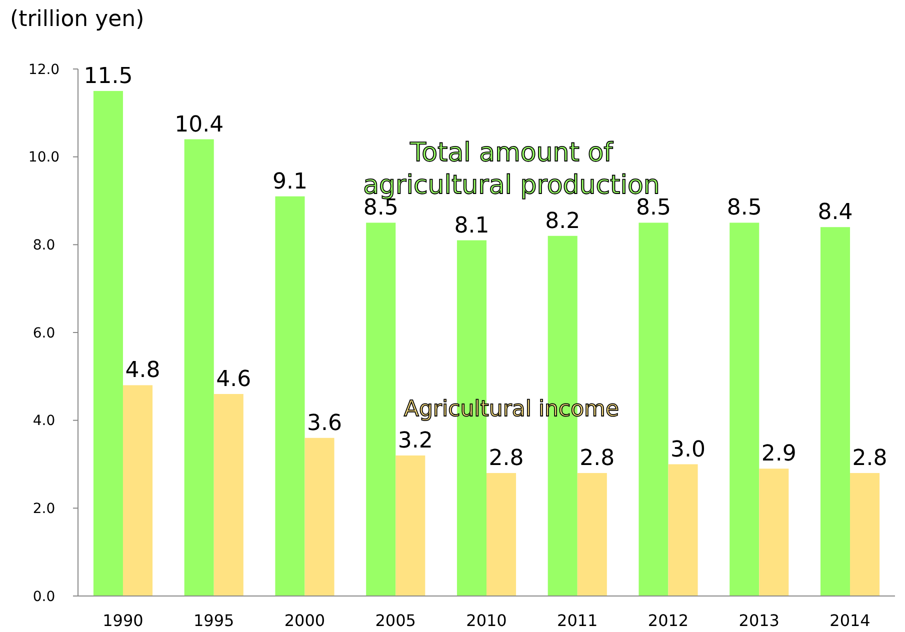  Describe the element at coordinates (234, 379) in the screenshot. I see `data-label: 4.6` at that location.